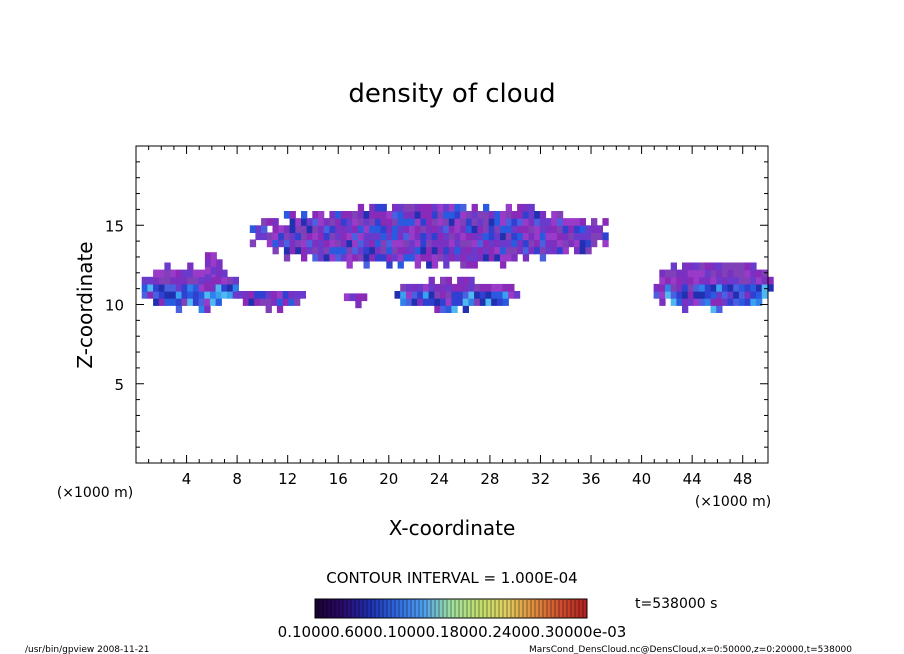 Image resolution: width=904 pixels, height=654 pixels. What do you see at coordinates (733, 502) in the screenshot?
I see `x-unit-label-right: (×1000 m)` at bounding box center [733, 502].